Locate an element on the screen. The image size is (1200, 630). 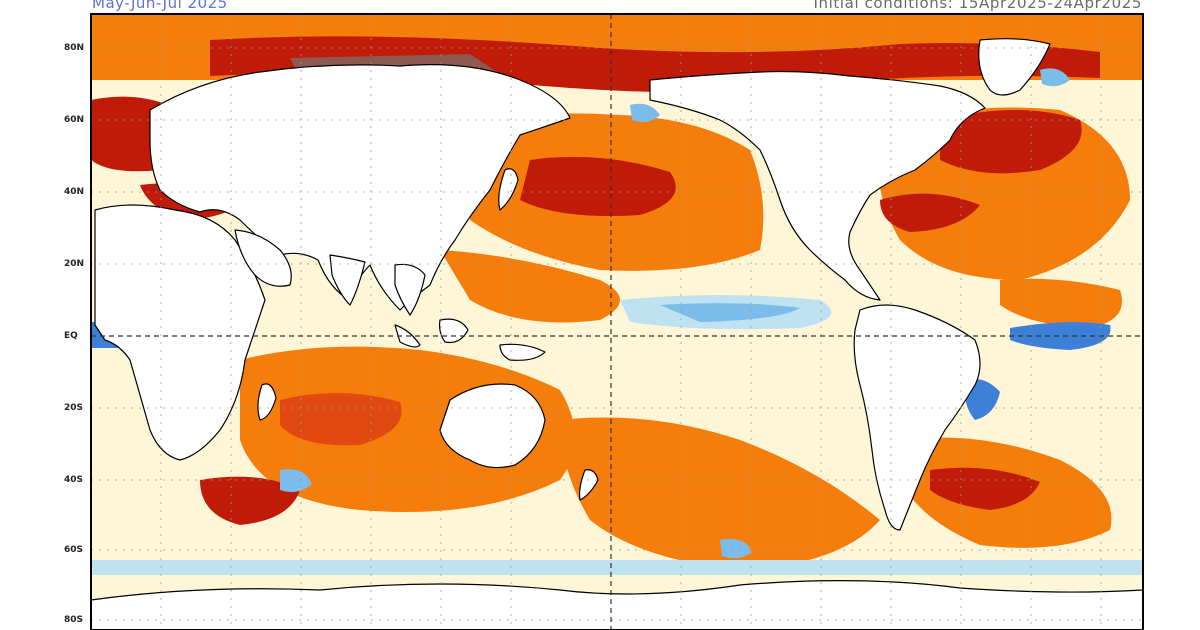
brazil-coast-cool is located at coordinates (982, 399).